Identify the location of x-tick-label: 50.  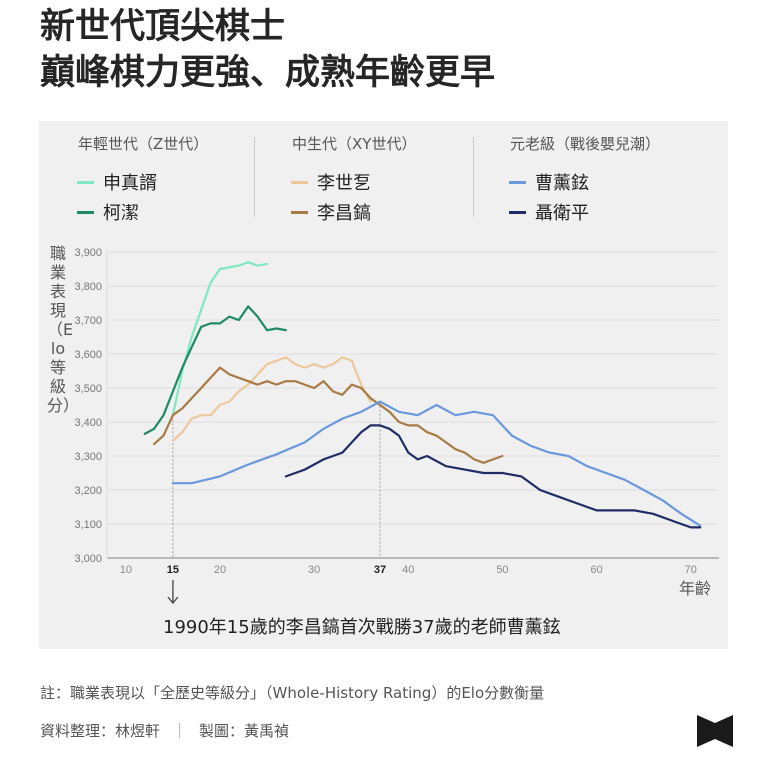
(502, 570).